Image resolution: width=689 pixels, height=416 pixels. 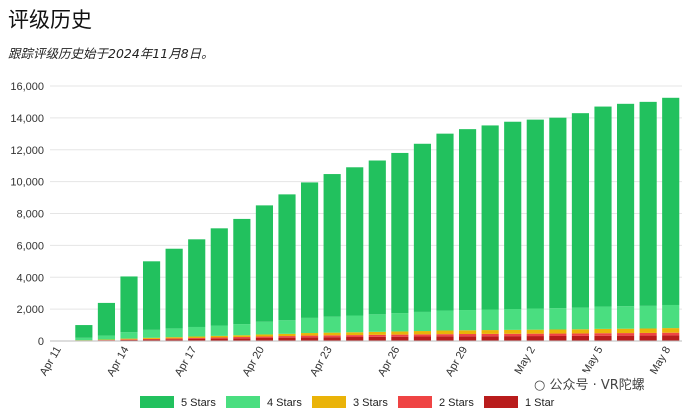 I want to click on legend-label: 4 Stars, so click(x=284, y=403).